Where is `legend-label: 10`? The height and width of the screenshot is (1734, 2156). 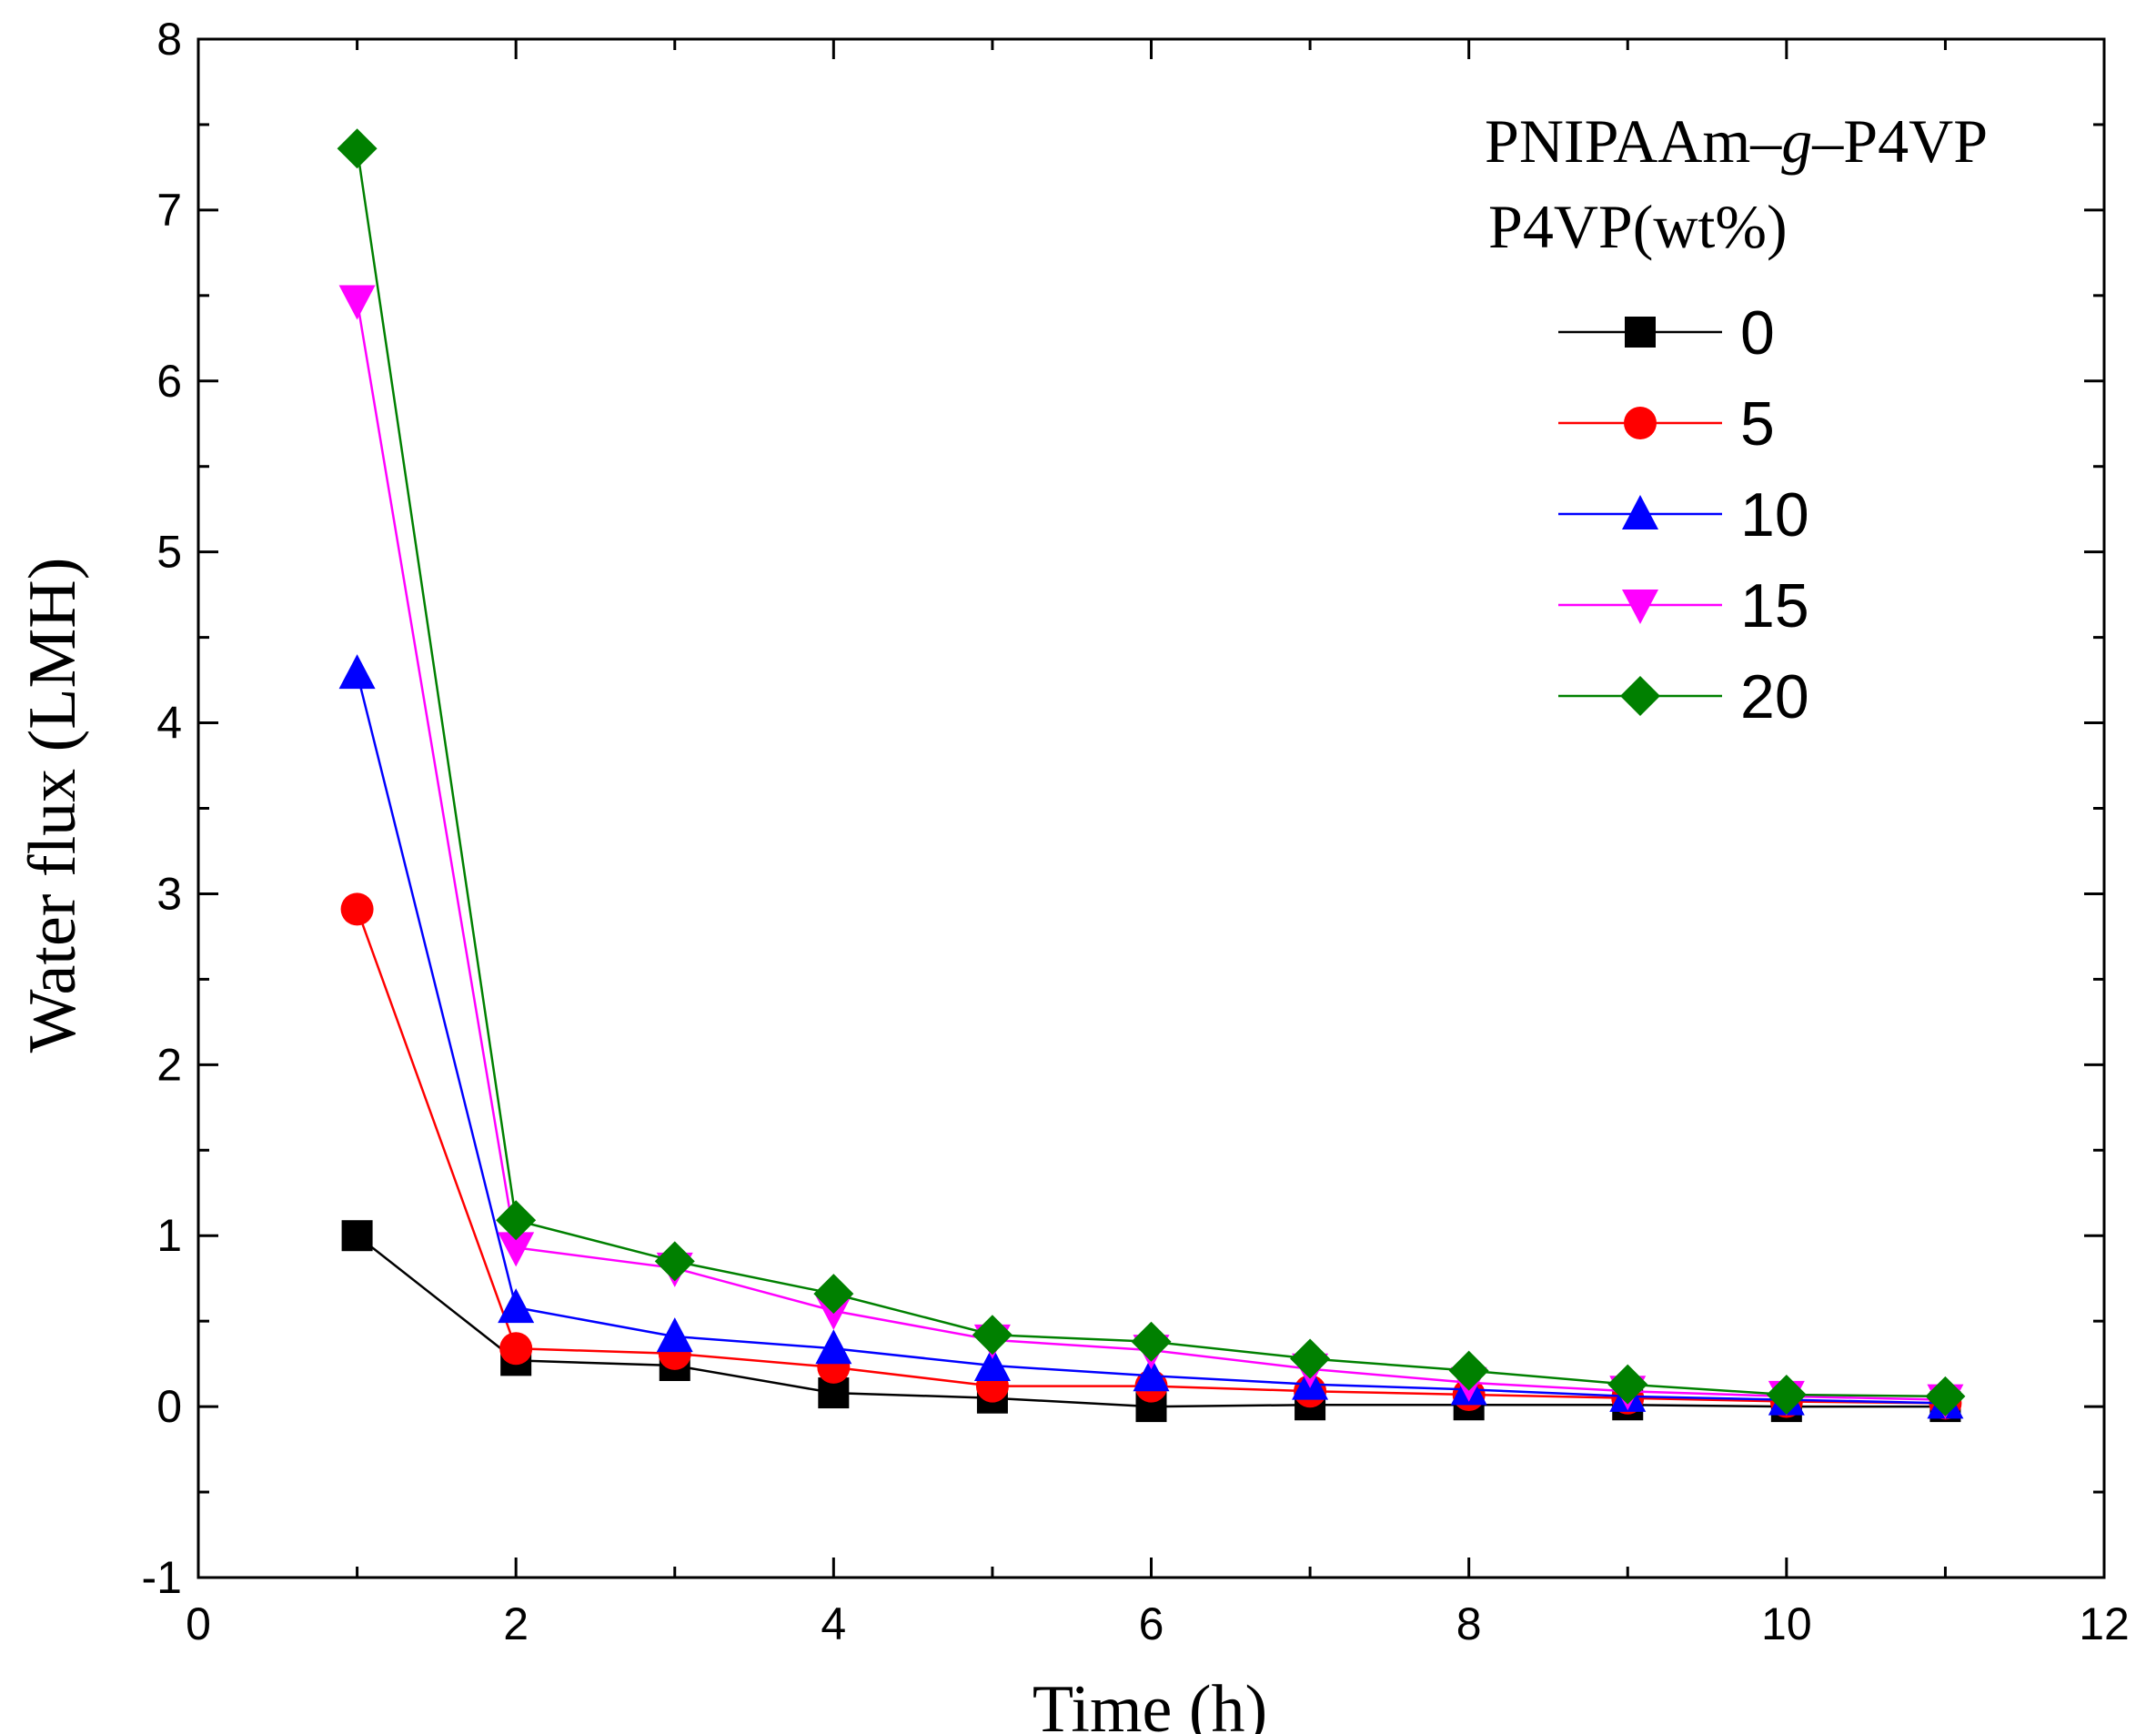 legend-label: 10 is located at coordinates (1774, 514).